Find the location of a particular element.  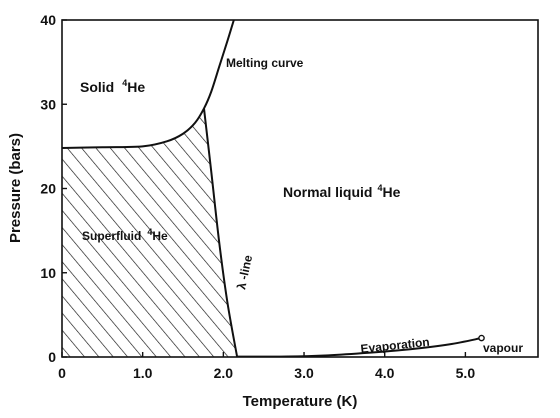

normal-liquid-region-label: Normal liquid 4He is located at coordinates (342, 191).